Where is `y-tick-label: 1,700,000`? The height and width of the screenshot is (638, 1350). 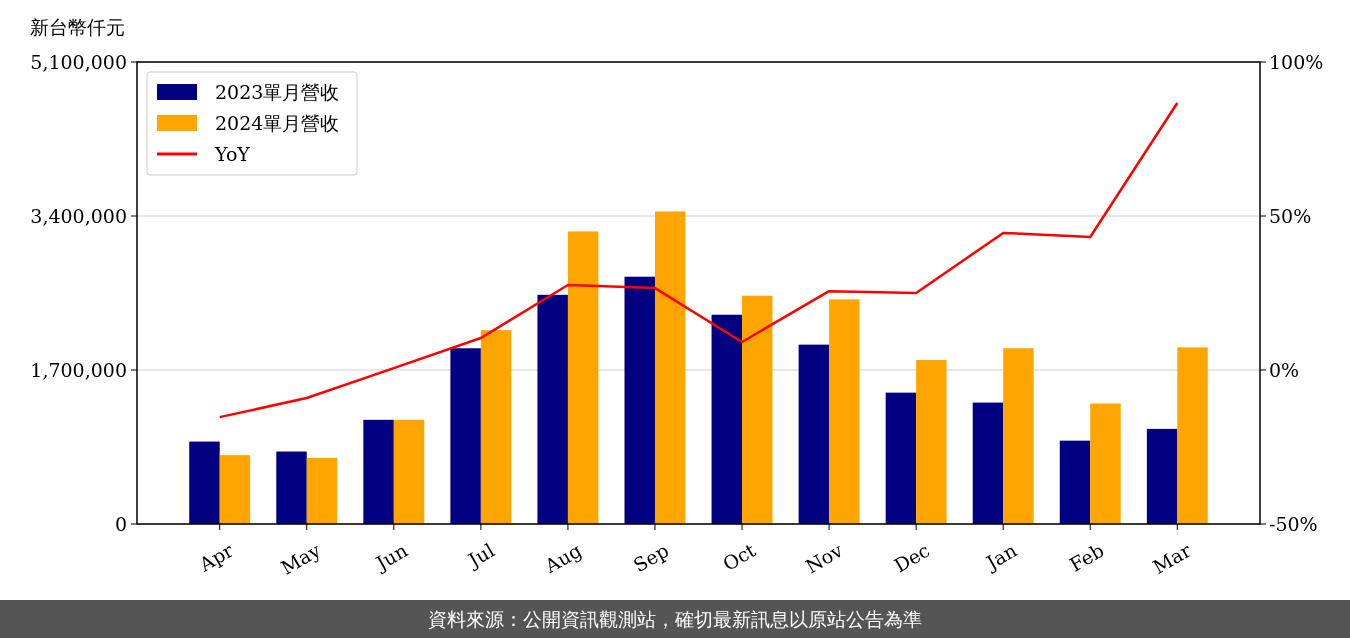 y-tick-label: 1,700,000 is located at coordinates (78, 370).